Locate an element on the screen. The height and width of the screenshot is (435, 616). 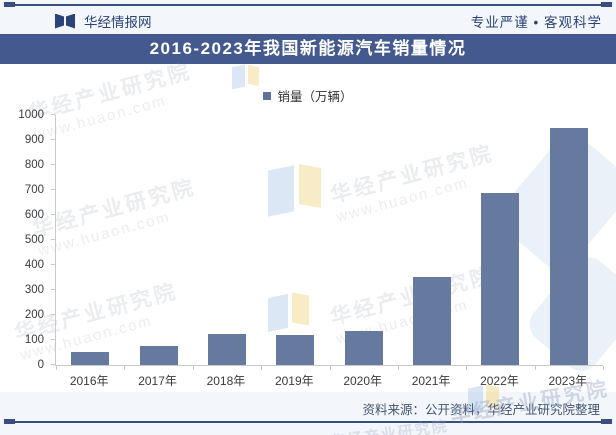
y-axis-tick-label: 0 is located at coordinates (40, 365).